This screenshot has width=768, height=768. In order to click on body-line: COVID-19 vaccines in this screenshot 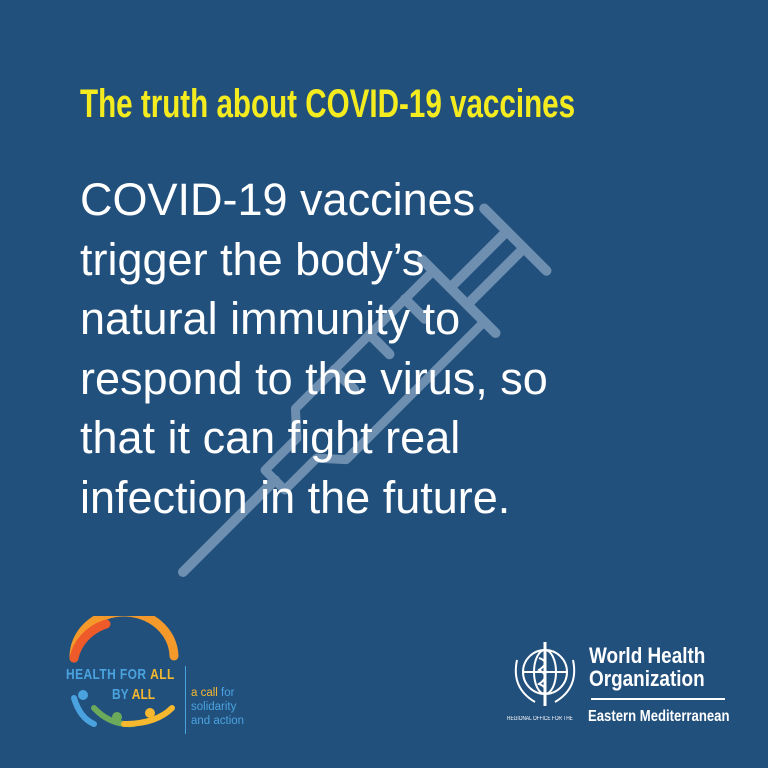, I will do `click(278, 199)`.